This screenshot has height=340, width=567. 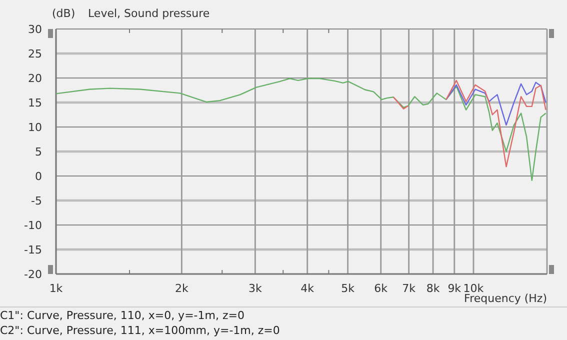 What do you see at coordinates (381, 288) in the screenshot?
I see `x-tick-label: 6k` at bounding box center [381, 288].